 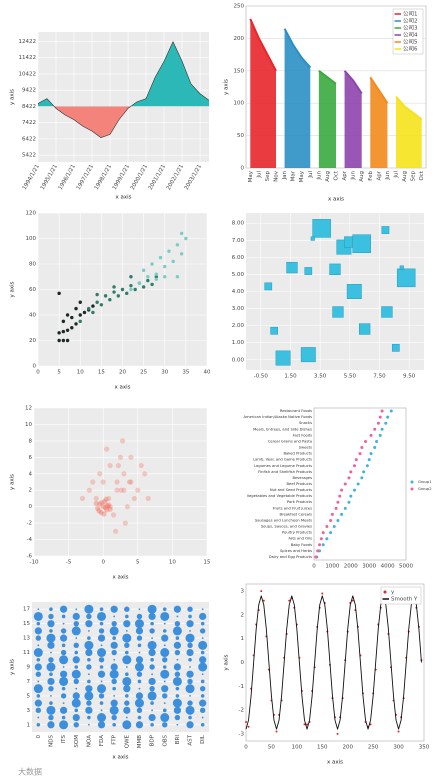 I want to click on x-tick-label: 3.50, so click(x=320, y=377).